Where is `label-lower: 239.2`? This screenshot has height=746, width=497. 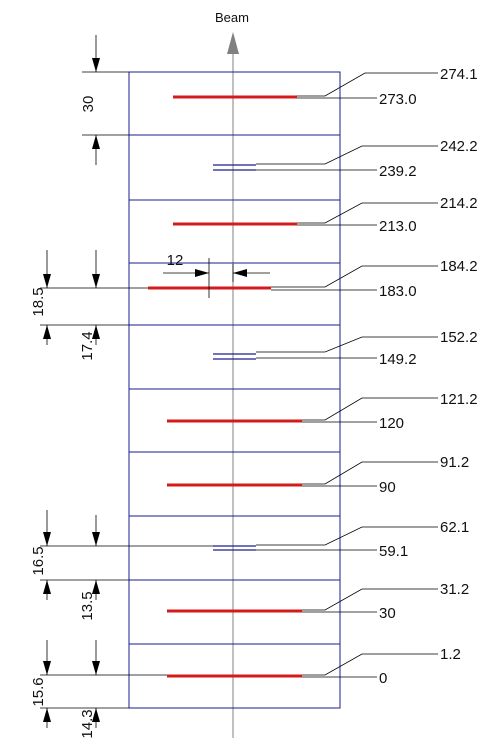
label-lower: 239.2 is located at coordinates (398, 171).